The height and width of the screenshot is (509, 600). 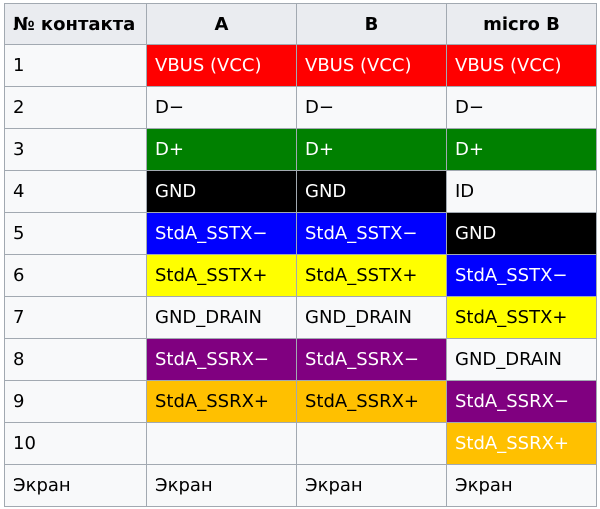 I want to click on signal-cell-connector-micro-b: ID, so click(x=521, y=191).